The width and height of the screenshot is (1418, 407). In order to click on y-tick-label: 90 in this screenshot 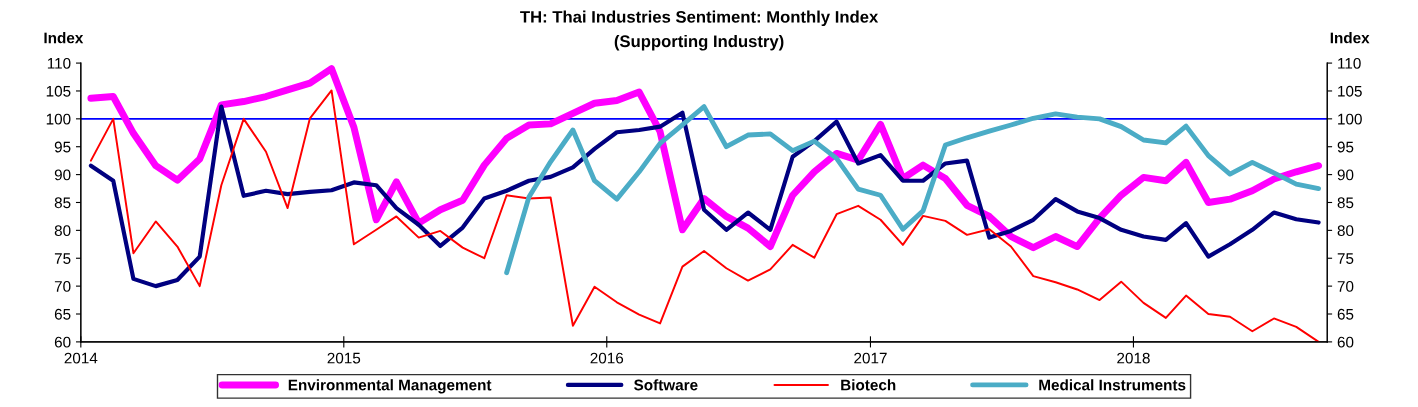, I will do `click(62, 175)`.